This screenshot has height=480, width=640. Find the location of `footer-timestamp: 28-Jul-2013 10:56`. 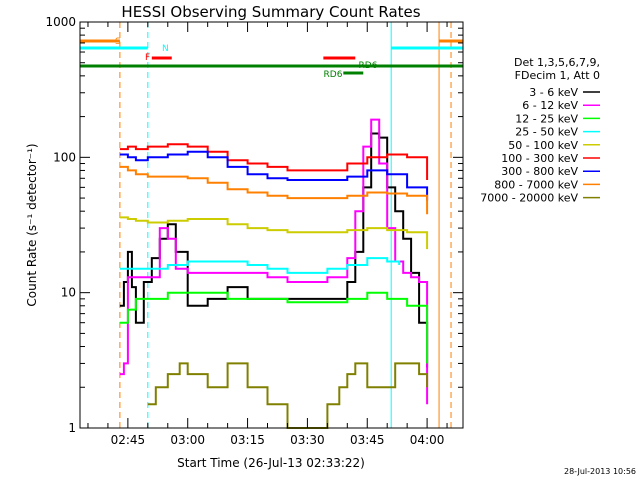

footer-timestamp: 28-Jul-2013 10:56 is located at coordinates (600, 471).